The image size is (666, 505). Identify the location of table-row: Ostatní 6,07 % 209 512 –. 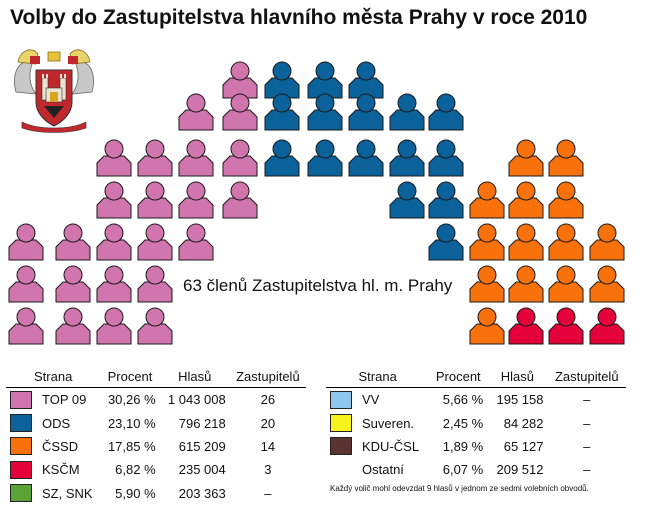
(476, 469).